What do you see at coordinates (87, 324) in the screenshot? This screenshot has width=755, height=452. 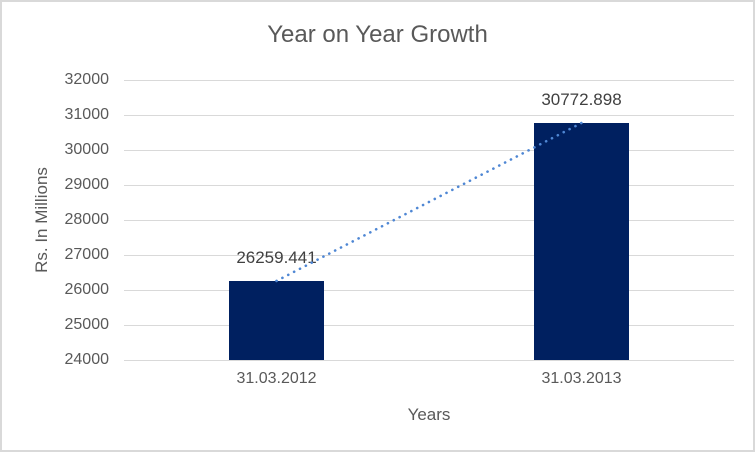 I see `y-tick-label: 25000` at bounding box center [87, 324].